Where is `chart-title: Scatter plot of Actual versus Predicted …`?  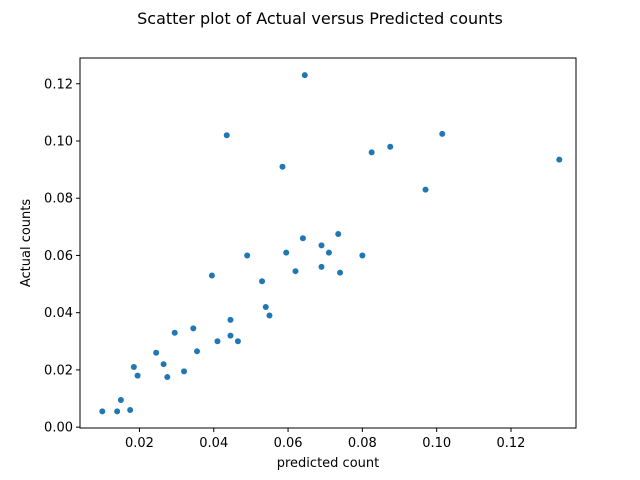
chart-title: Scatter plot of Actual versus Predicted … is located at coordinates (320, 18).